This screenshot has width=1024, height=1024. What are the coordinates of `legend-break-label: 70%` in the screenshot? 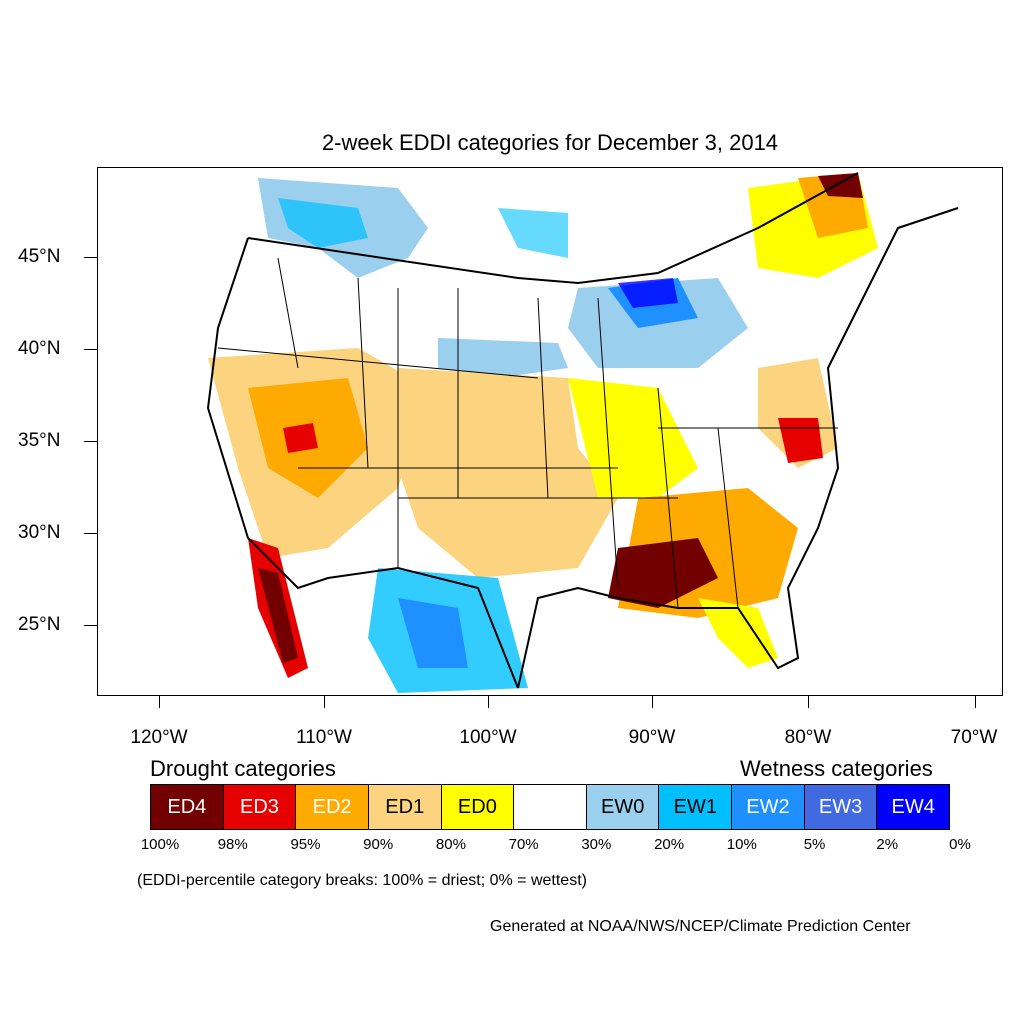 It's located at (523, 844).